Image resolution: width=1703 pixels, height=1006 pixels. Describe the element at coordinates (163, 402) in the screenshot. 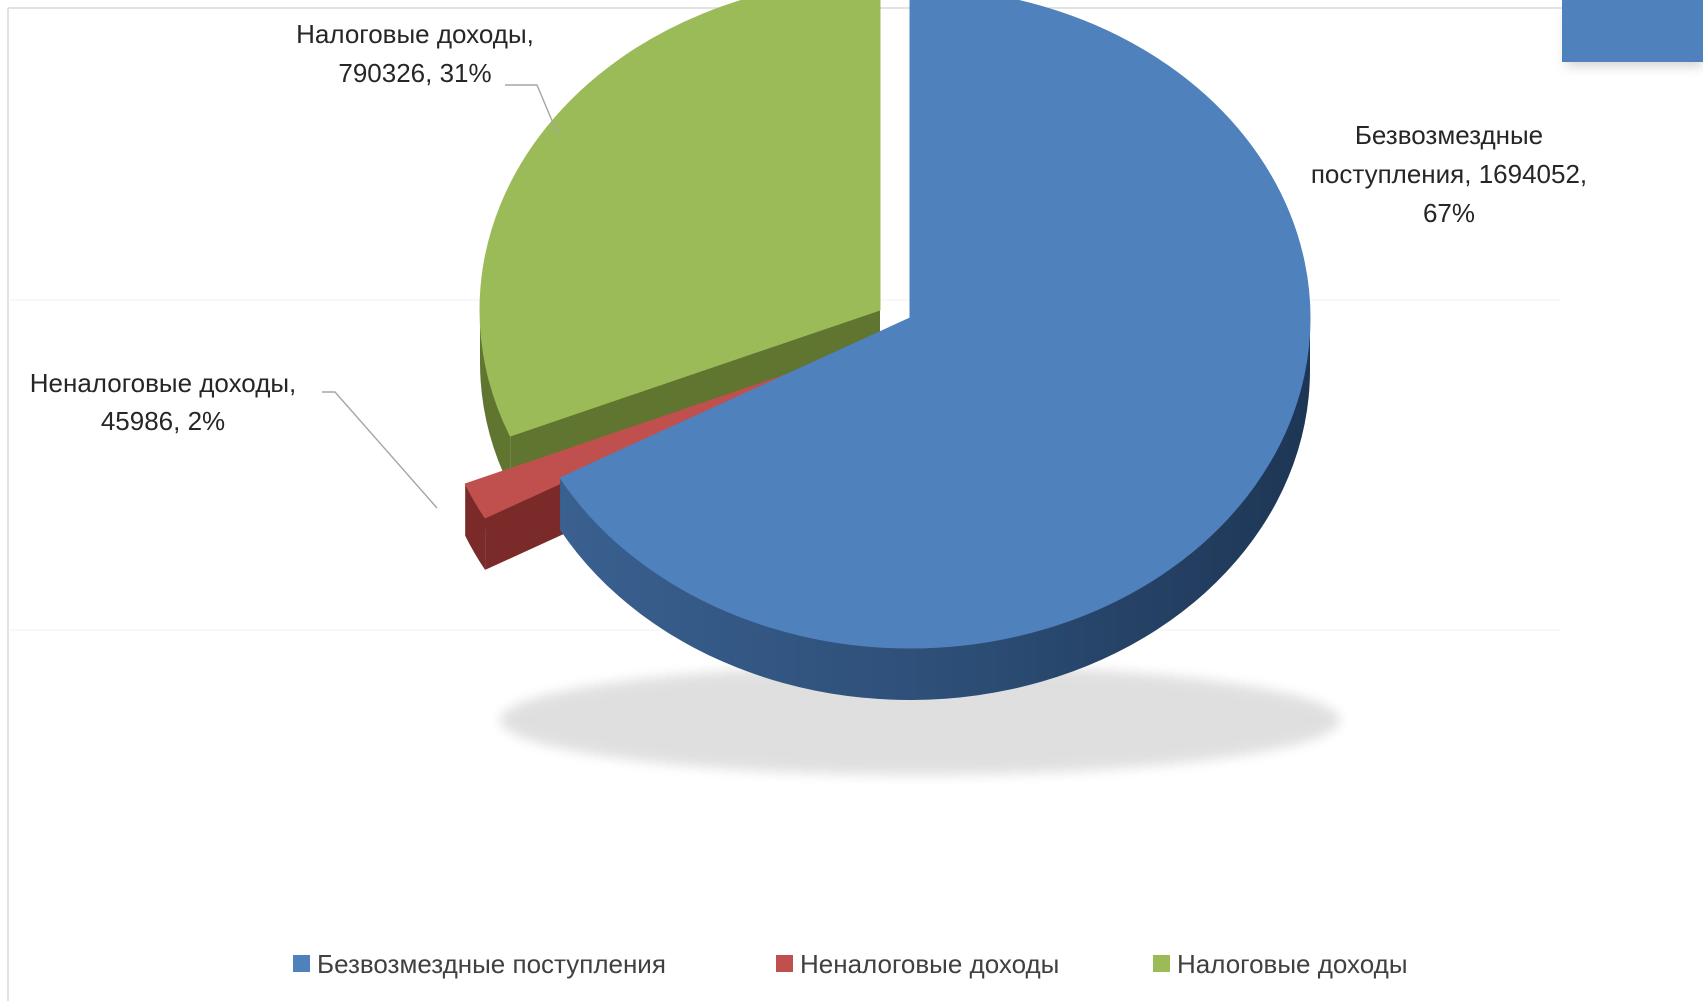

I see `data-label-2: Неналоговые доходы, 45986, 2%` at that location.